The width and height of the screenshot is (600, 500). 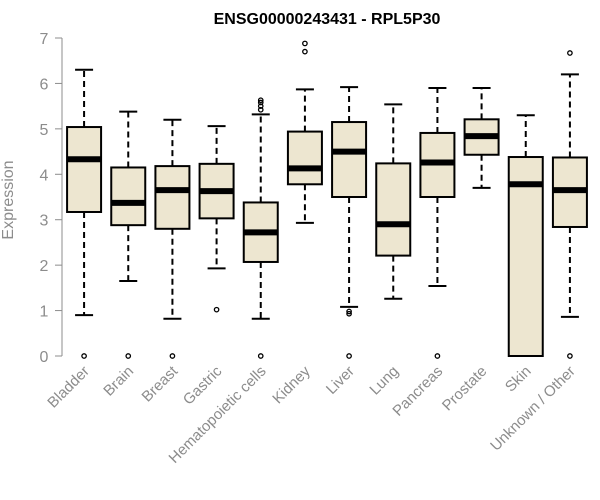 What do you see at coordinates (172, 238) in the screenshot?
I see `box-breast` at bounding box center [172, 238].